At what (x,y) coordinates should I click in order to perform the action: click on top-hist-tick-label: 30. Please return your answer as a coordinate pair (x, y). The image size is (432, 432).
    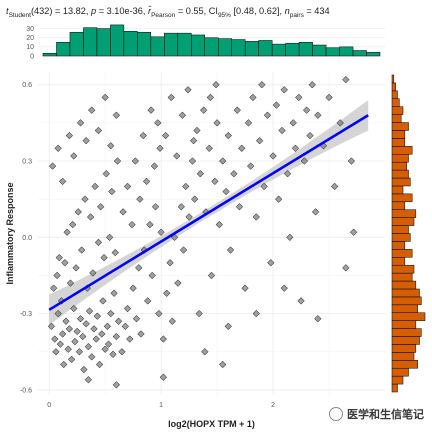
    Looking at the image, I should click on (30, 29).